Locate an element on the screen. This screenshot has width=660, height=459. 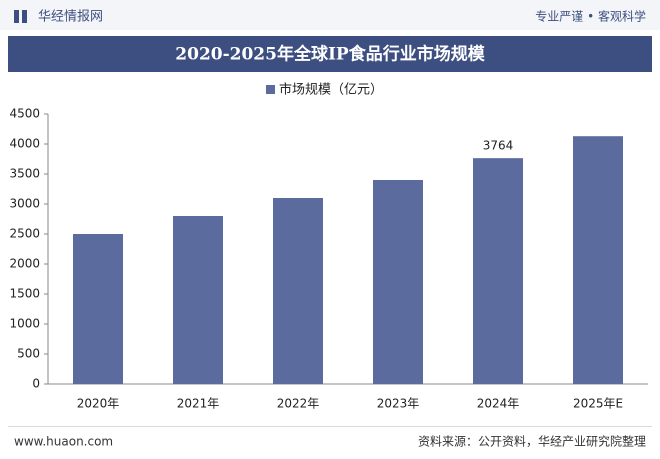
y-tick-label: 500 is located at coordinates (28, 354).